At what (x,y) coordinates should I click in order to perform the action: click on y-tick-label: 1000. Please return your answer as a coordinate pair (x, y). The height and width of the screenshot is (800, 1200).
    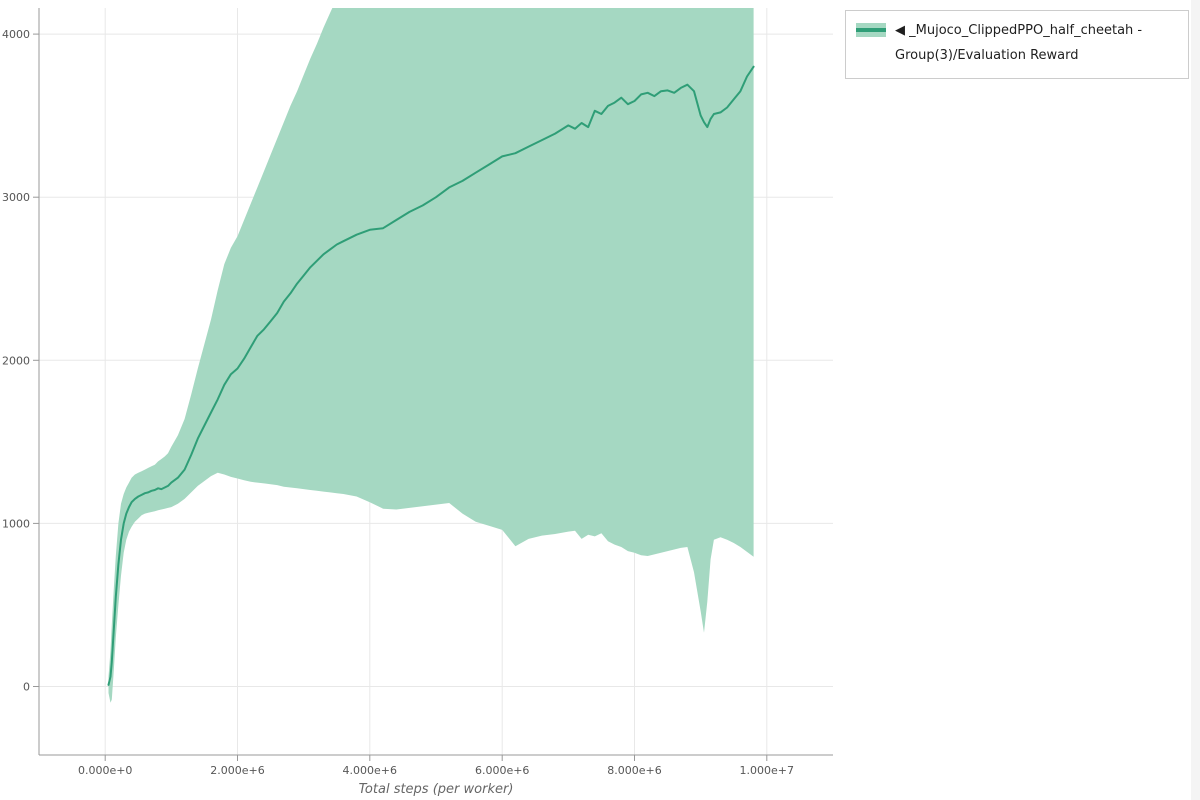
    Looking at the image, I should click on (16, 523).